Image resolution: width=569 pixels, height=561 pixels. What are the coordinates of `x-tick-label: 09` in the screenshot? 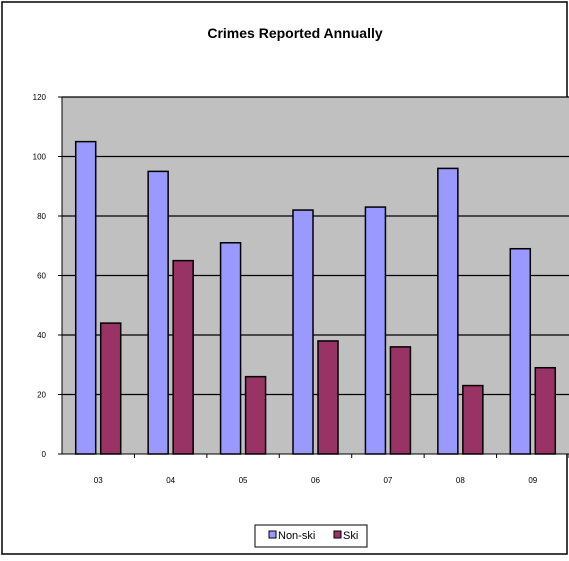 It's located at (532, 480).